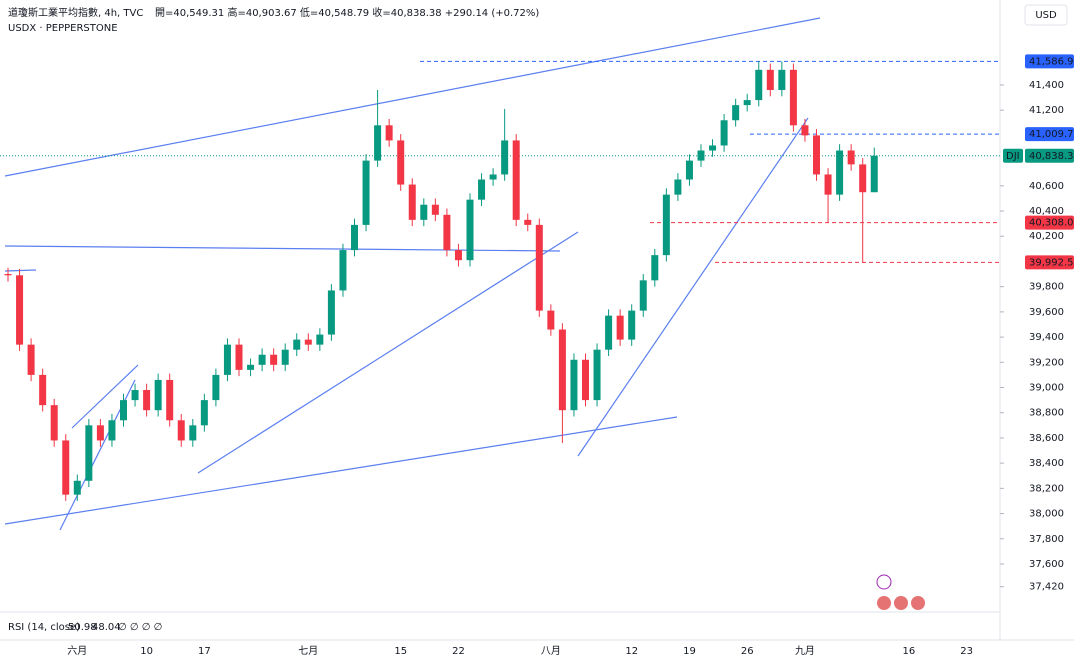 This screenshot has height=662, width=1074. Describe the element at coordinates (1046, 463) in the screenshot. I see `y-tick-label: 38,400` at that location.